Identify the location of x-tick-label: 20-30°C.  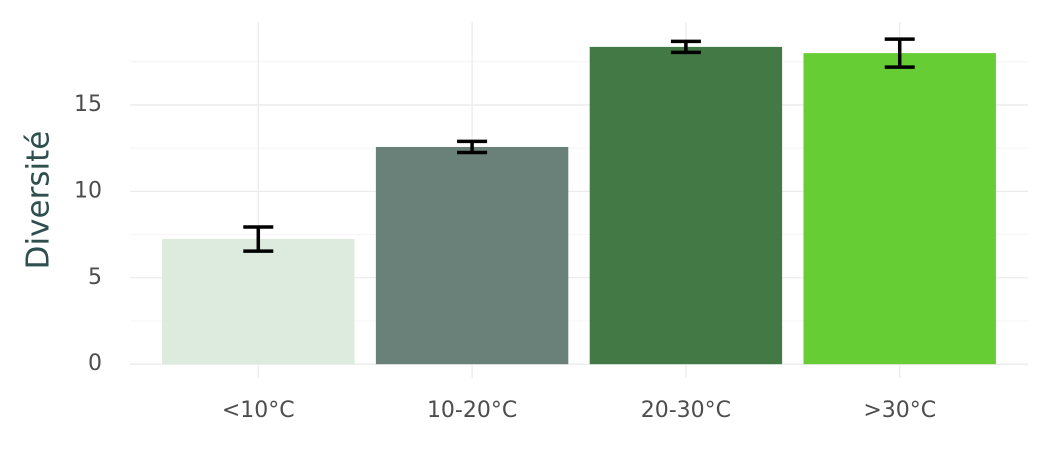
(686, 410).